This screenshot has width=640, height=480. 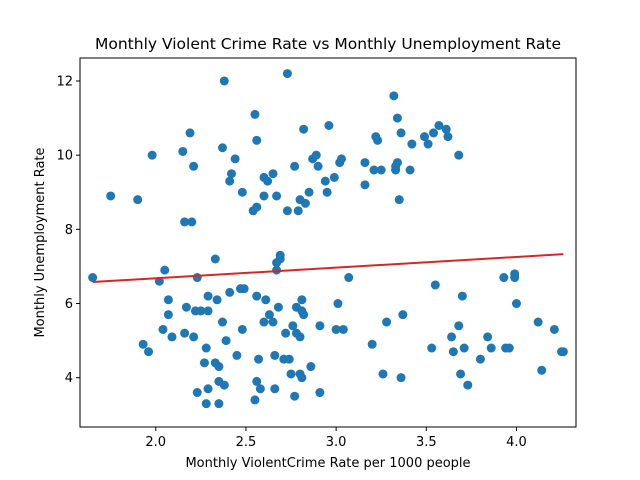 I want to click on y-tick-label: 12, so click(x=64, y=81).